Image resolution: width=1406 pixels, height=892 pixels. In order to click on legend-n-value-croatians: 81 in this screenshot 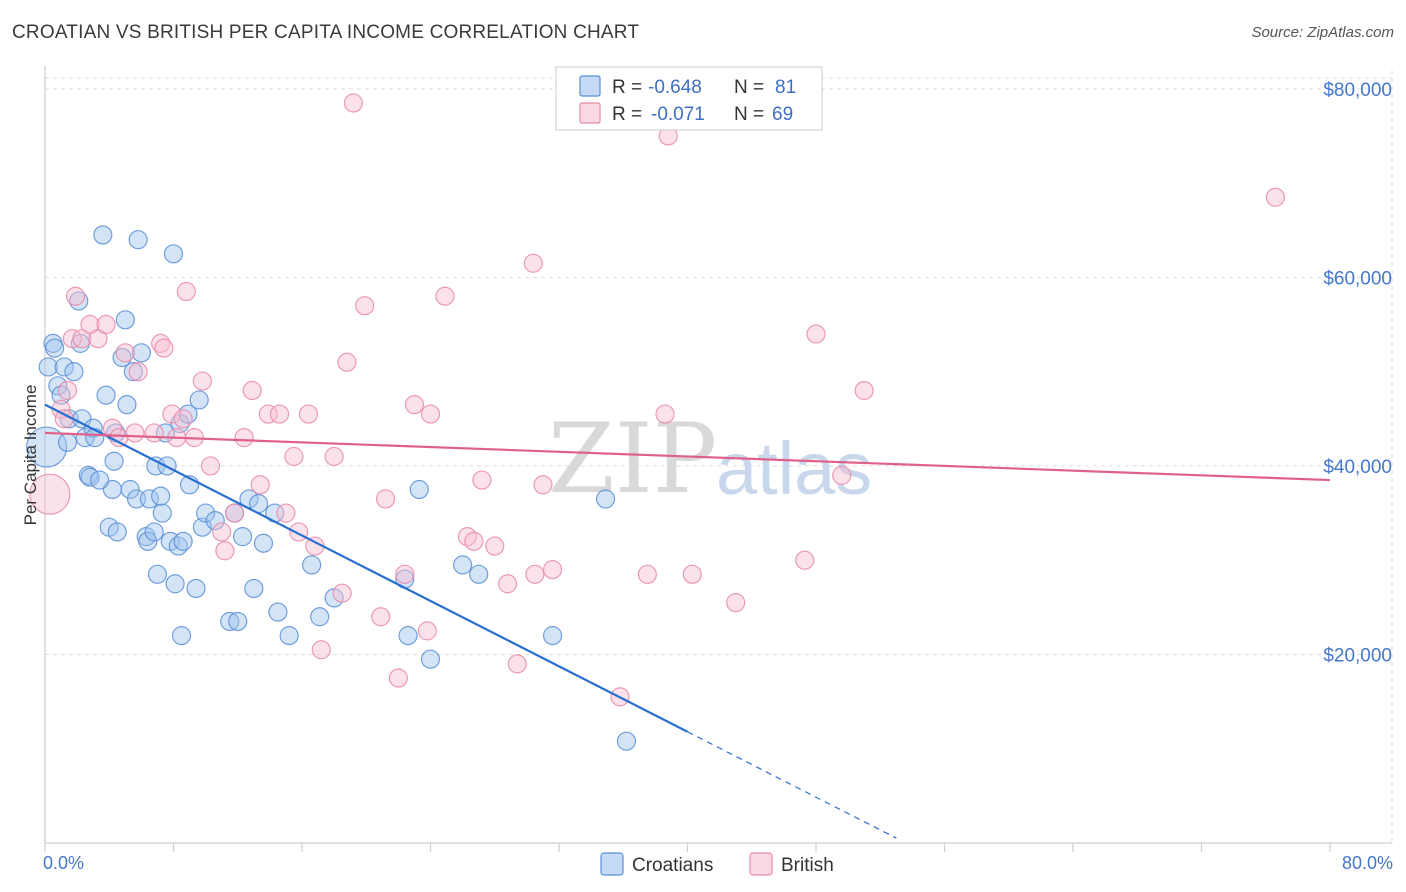, I will do `click(785, 87)`.